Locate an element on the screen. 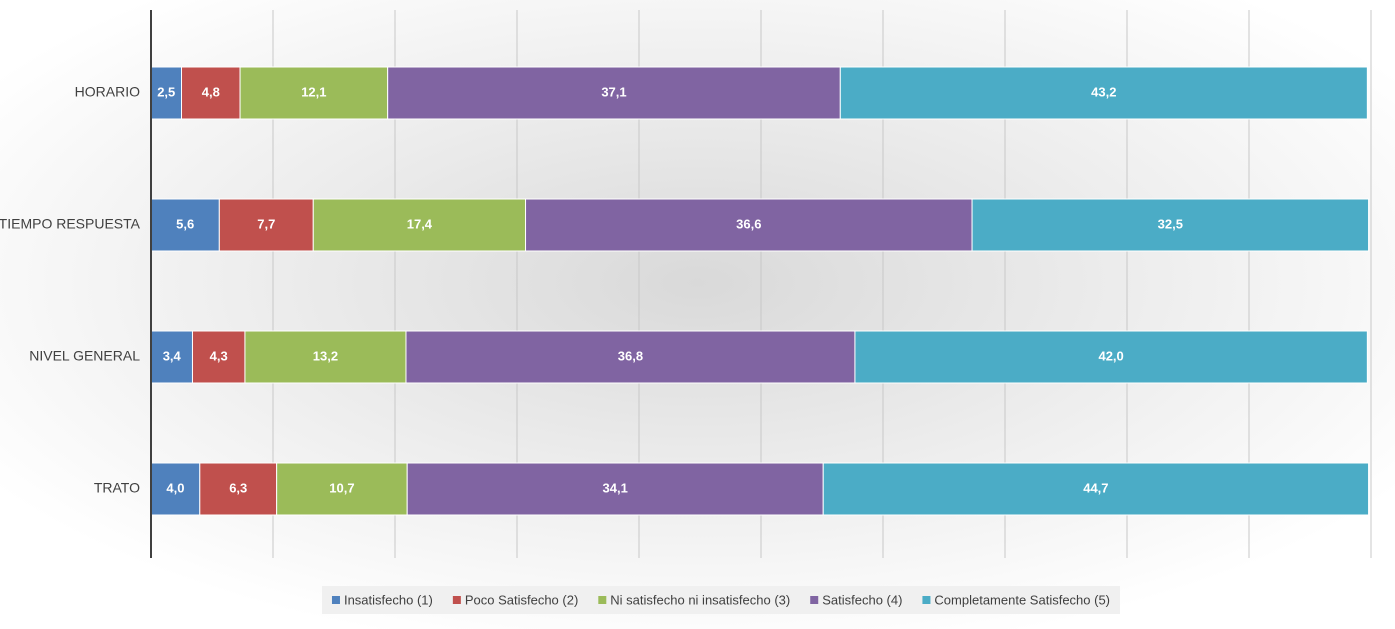 This screenshot has height=629, width=1395. legend-label: Poco Satisfecho (2) is located at coordinates (521, 599).